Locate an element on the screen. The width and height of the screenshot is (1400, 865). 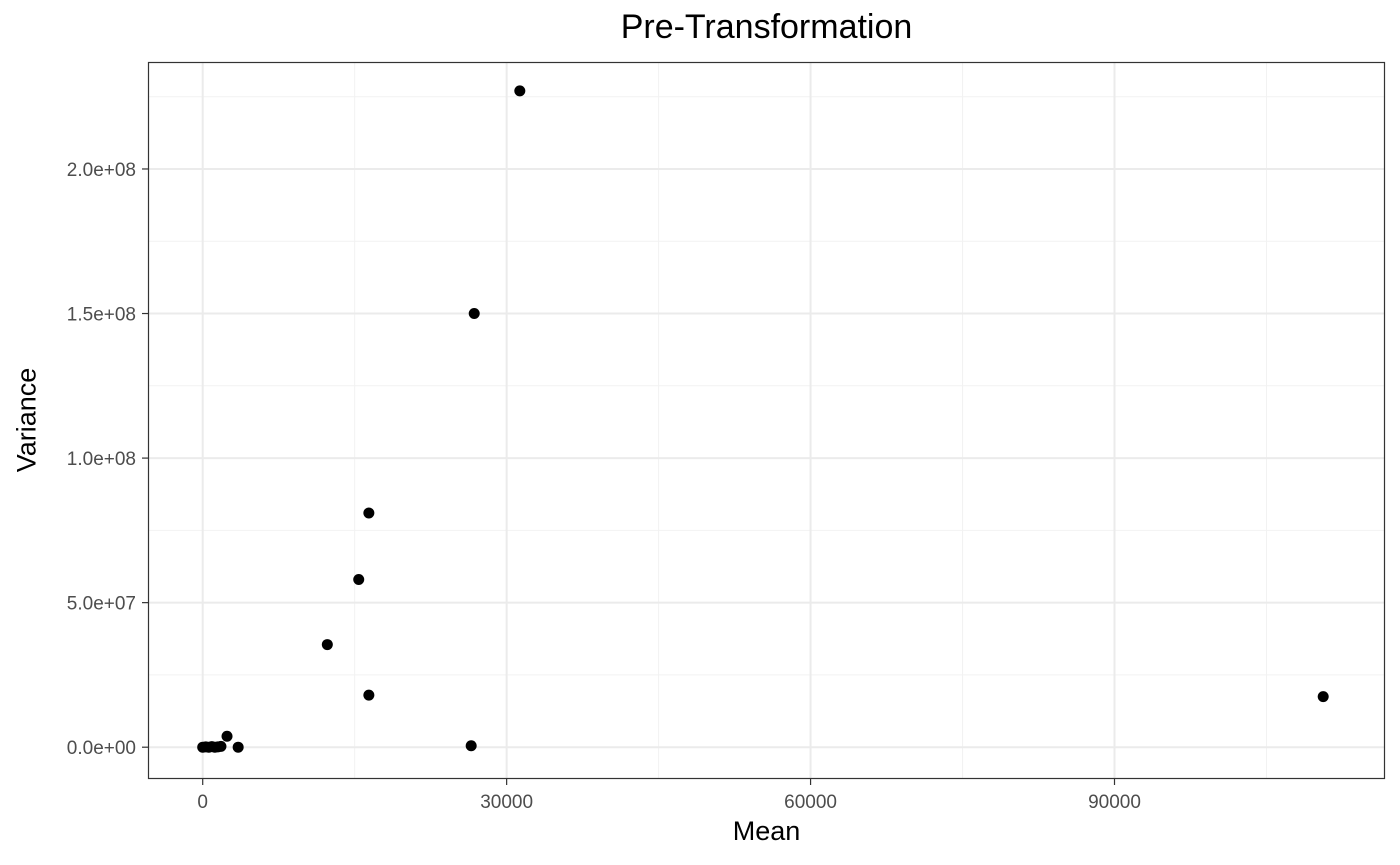
y-tick-label: 2.0e+08 is located at coordinates (101, 170).